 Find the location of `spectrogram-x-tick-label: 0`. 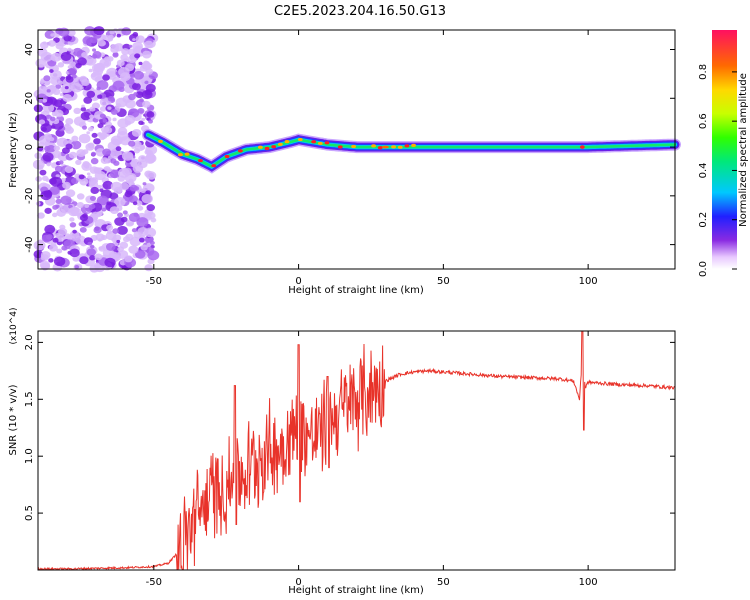

spectrogram-x-tick-label: 0 is located at coordinates (298, 281).